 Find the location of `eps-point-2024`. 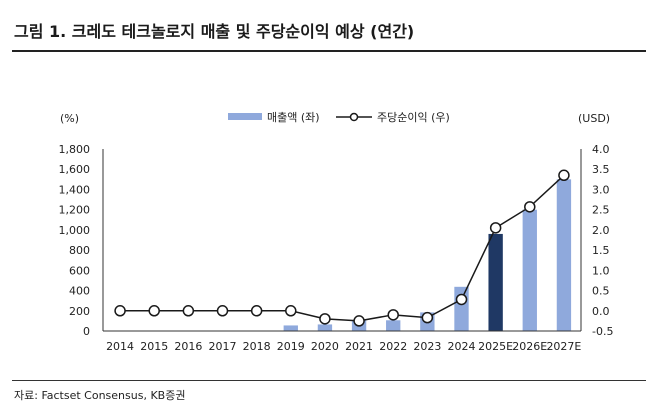

eps-point-2024 is located at coordinates (461, 299).